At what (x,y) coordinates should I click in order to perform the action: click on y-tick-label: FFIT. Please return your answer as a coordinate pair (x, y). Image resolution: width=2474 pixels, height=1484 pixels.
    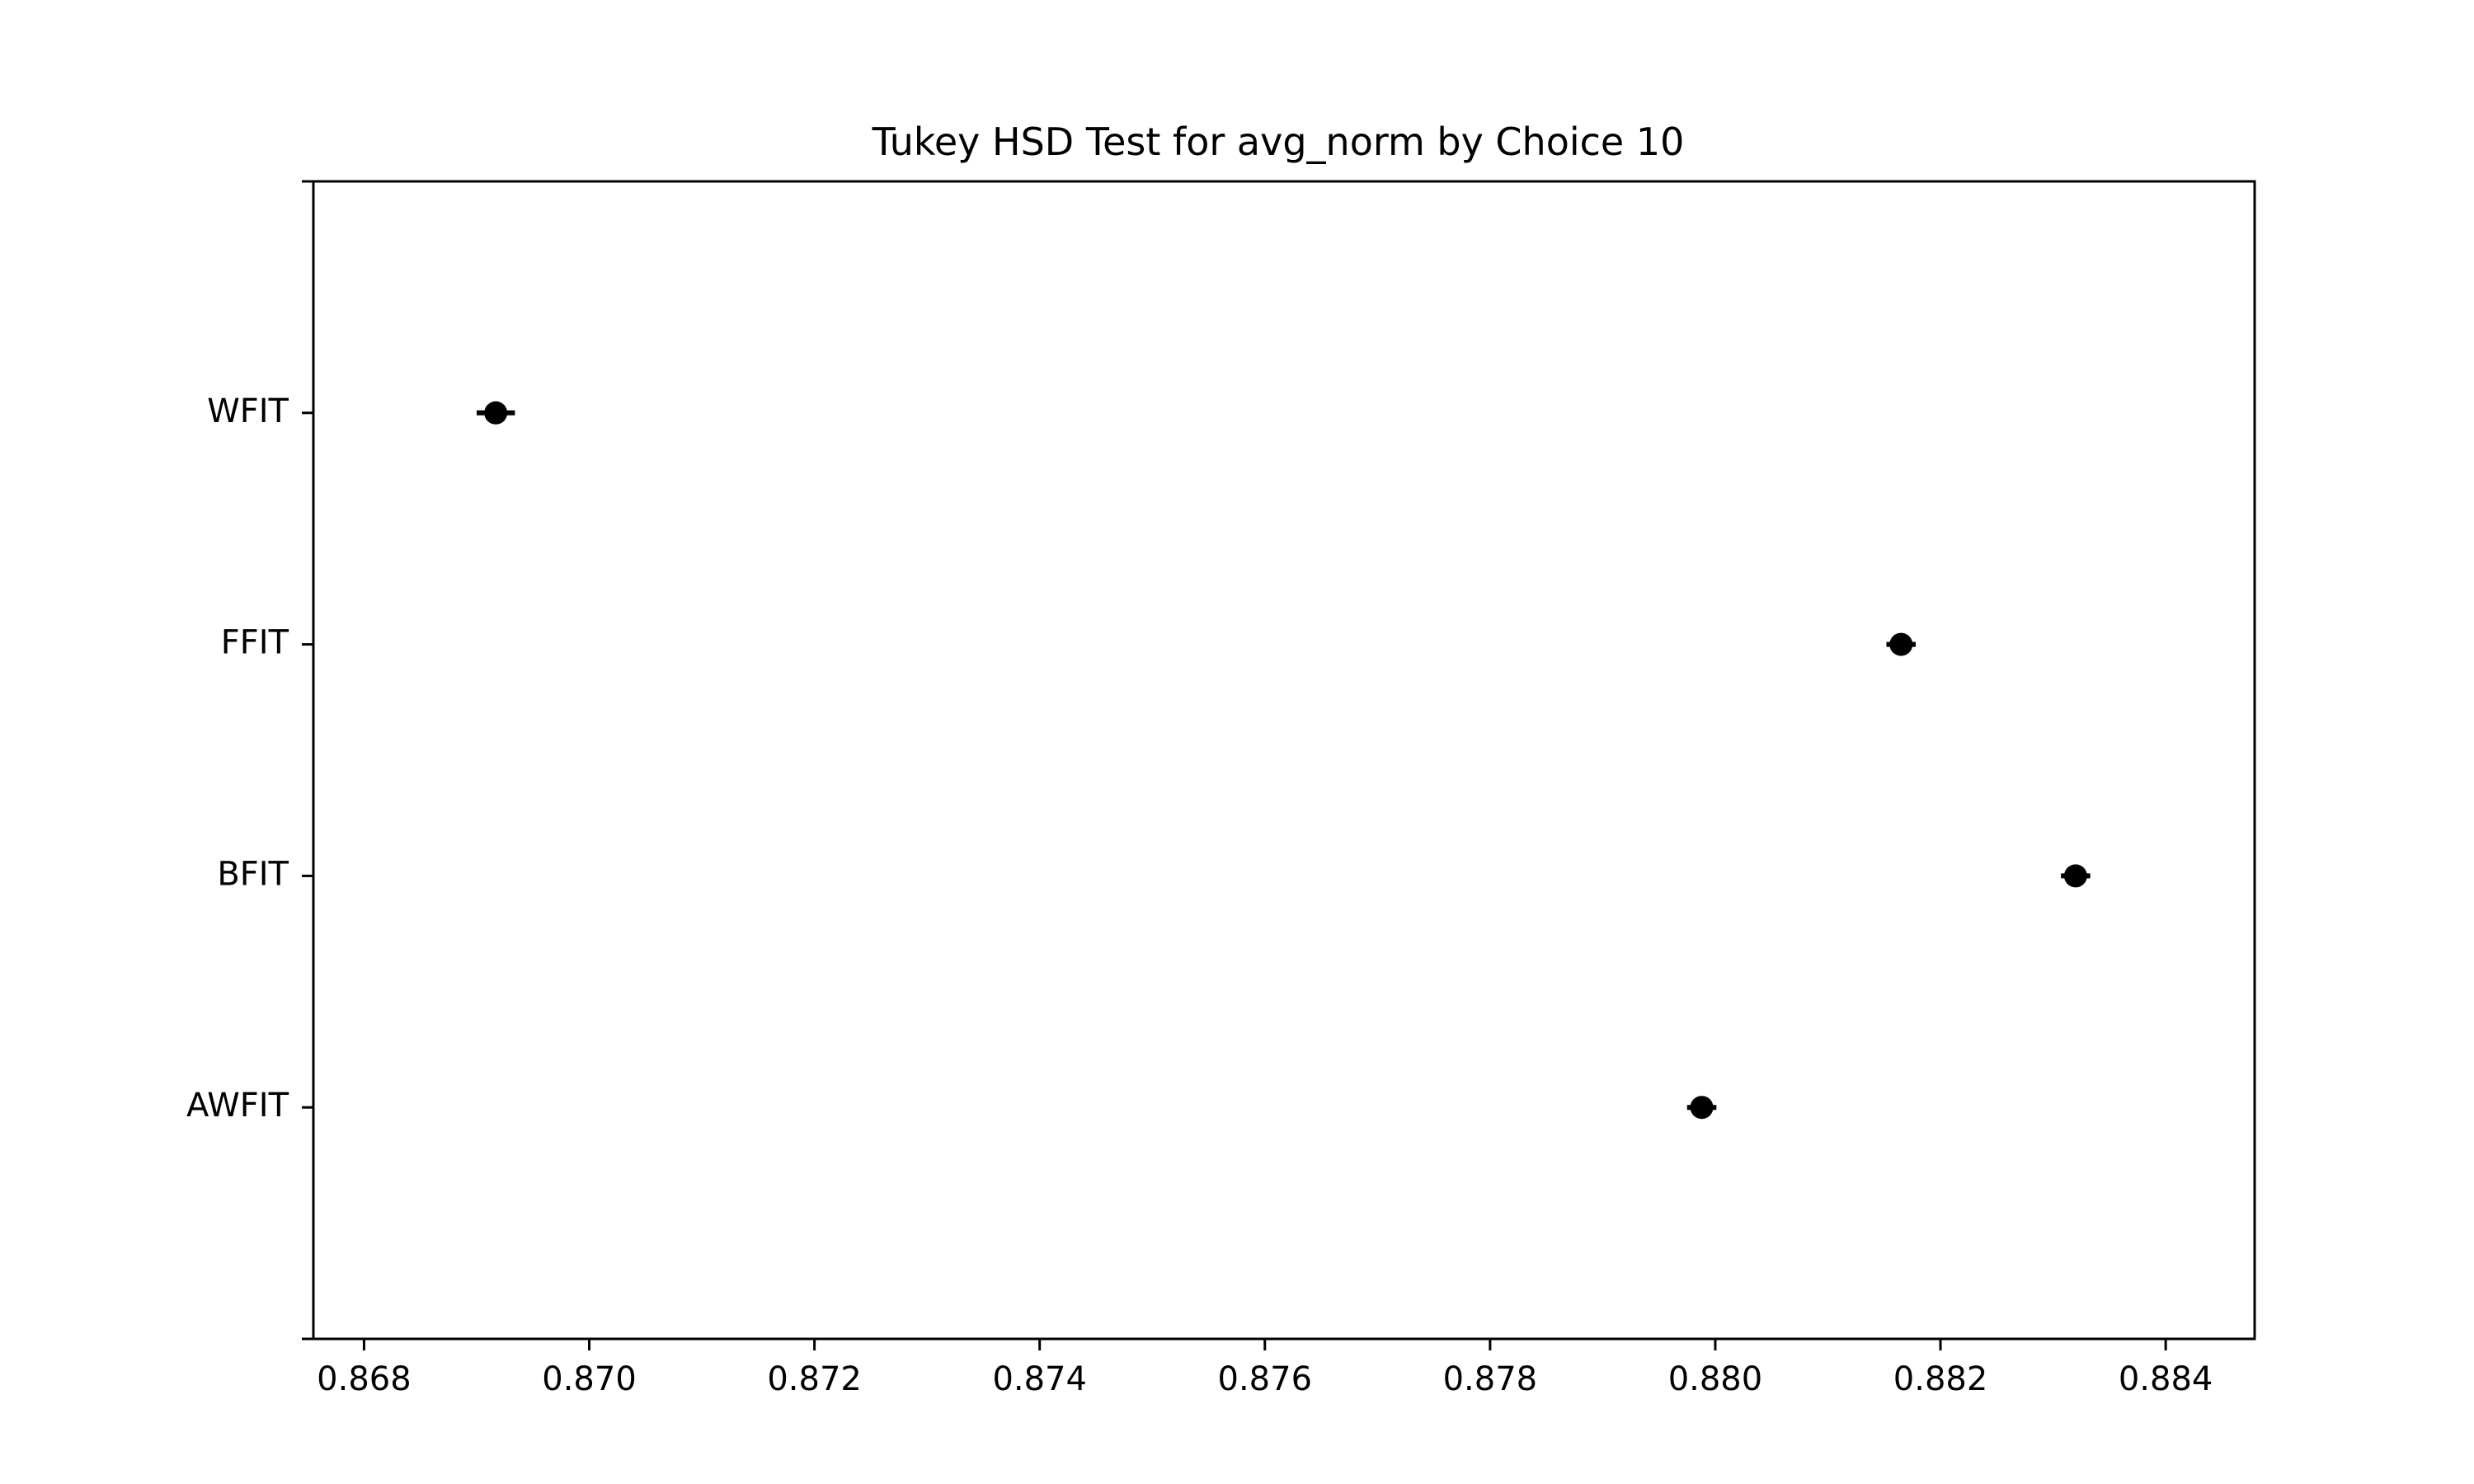
    Looking at the image, I should click on (255, 643).